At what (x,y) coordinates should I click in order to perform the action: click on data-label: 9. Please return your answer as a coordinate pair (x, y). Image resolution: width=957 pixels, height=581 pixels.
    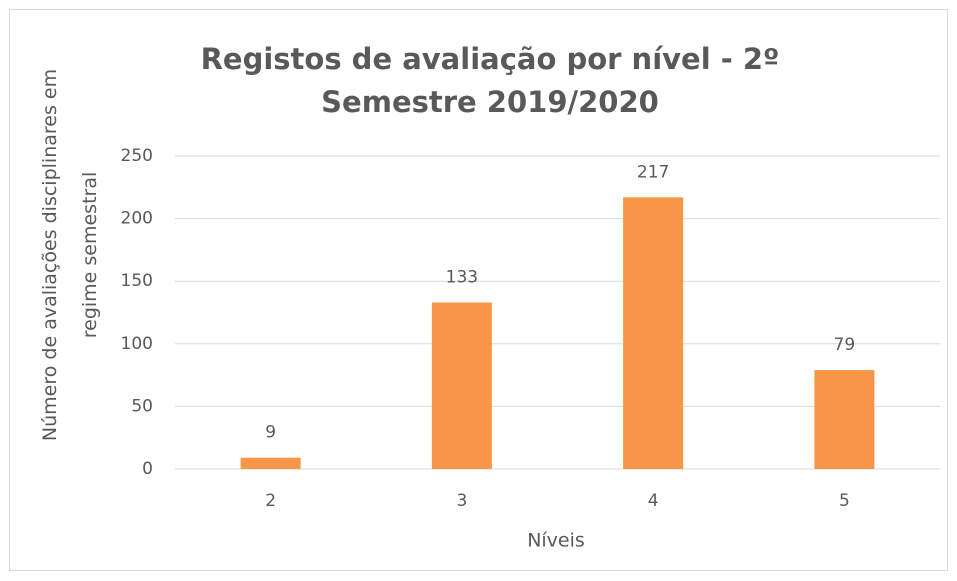
    Looking at the image, I should click on (270, 433).